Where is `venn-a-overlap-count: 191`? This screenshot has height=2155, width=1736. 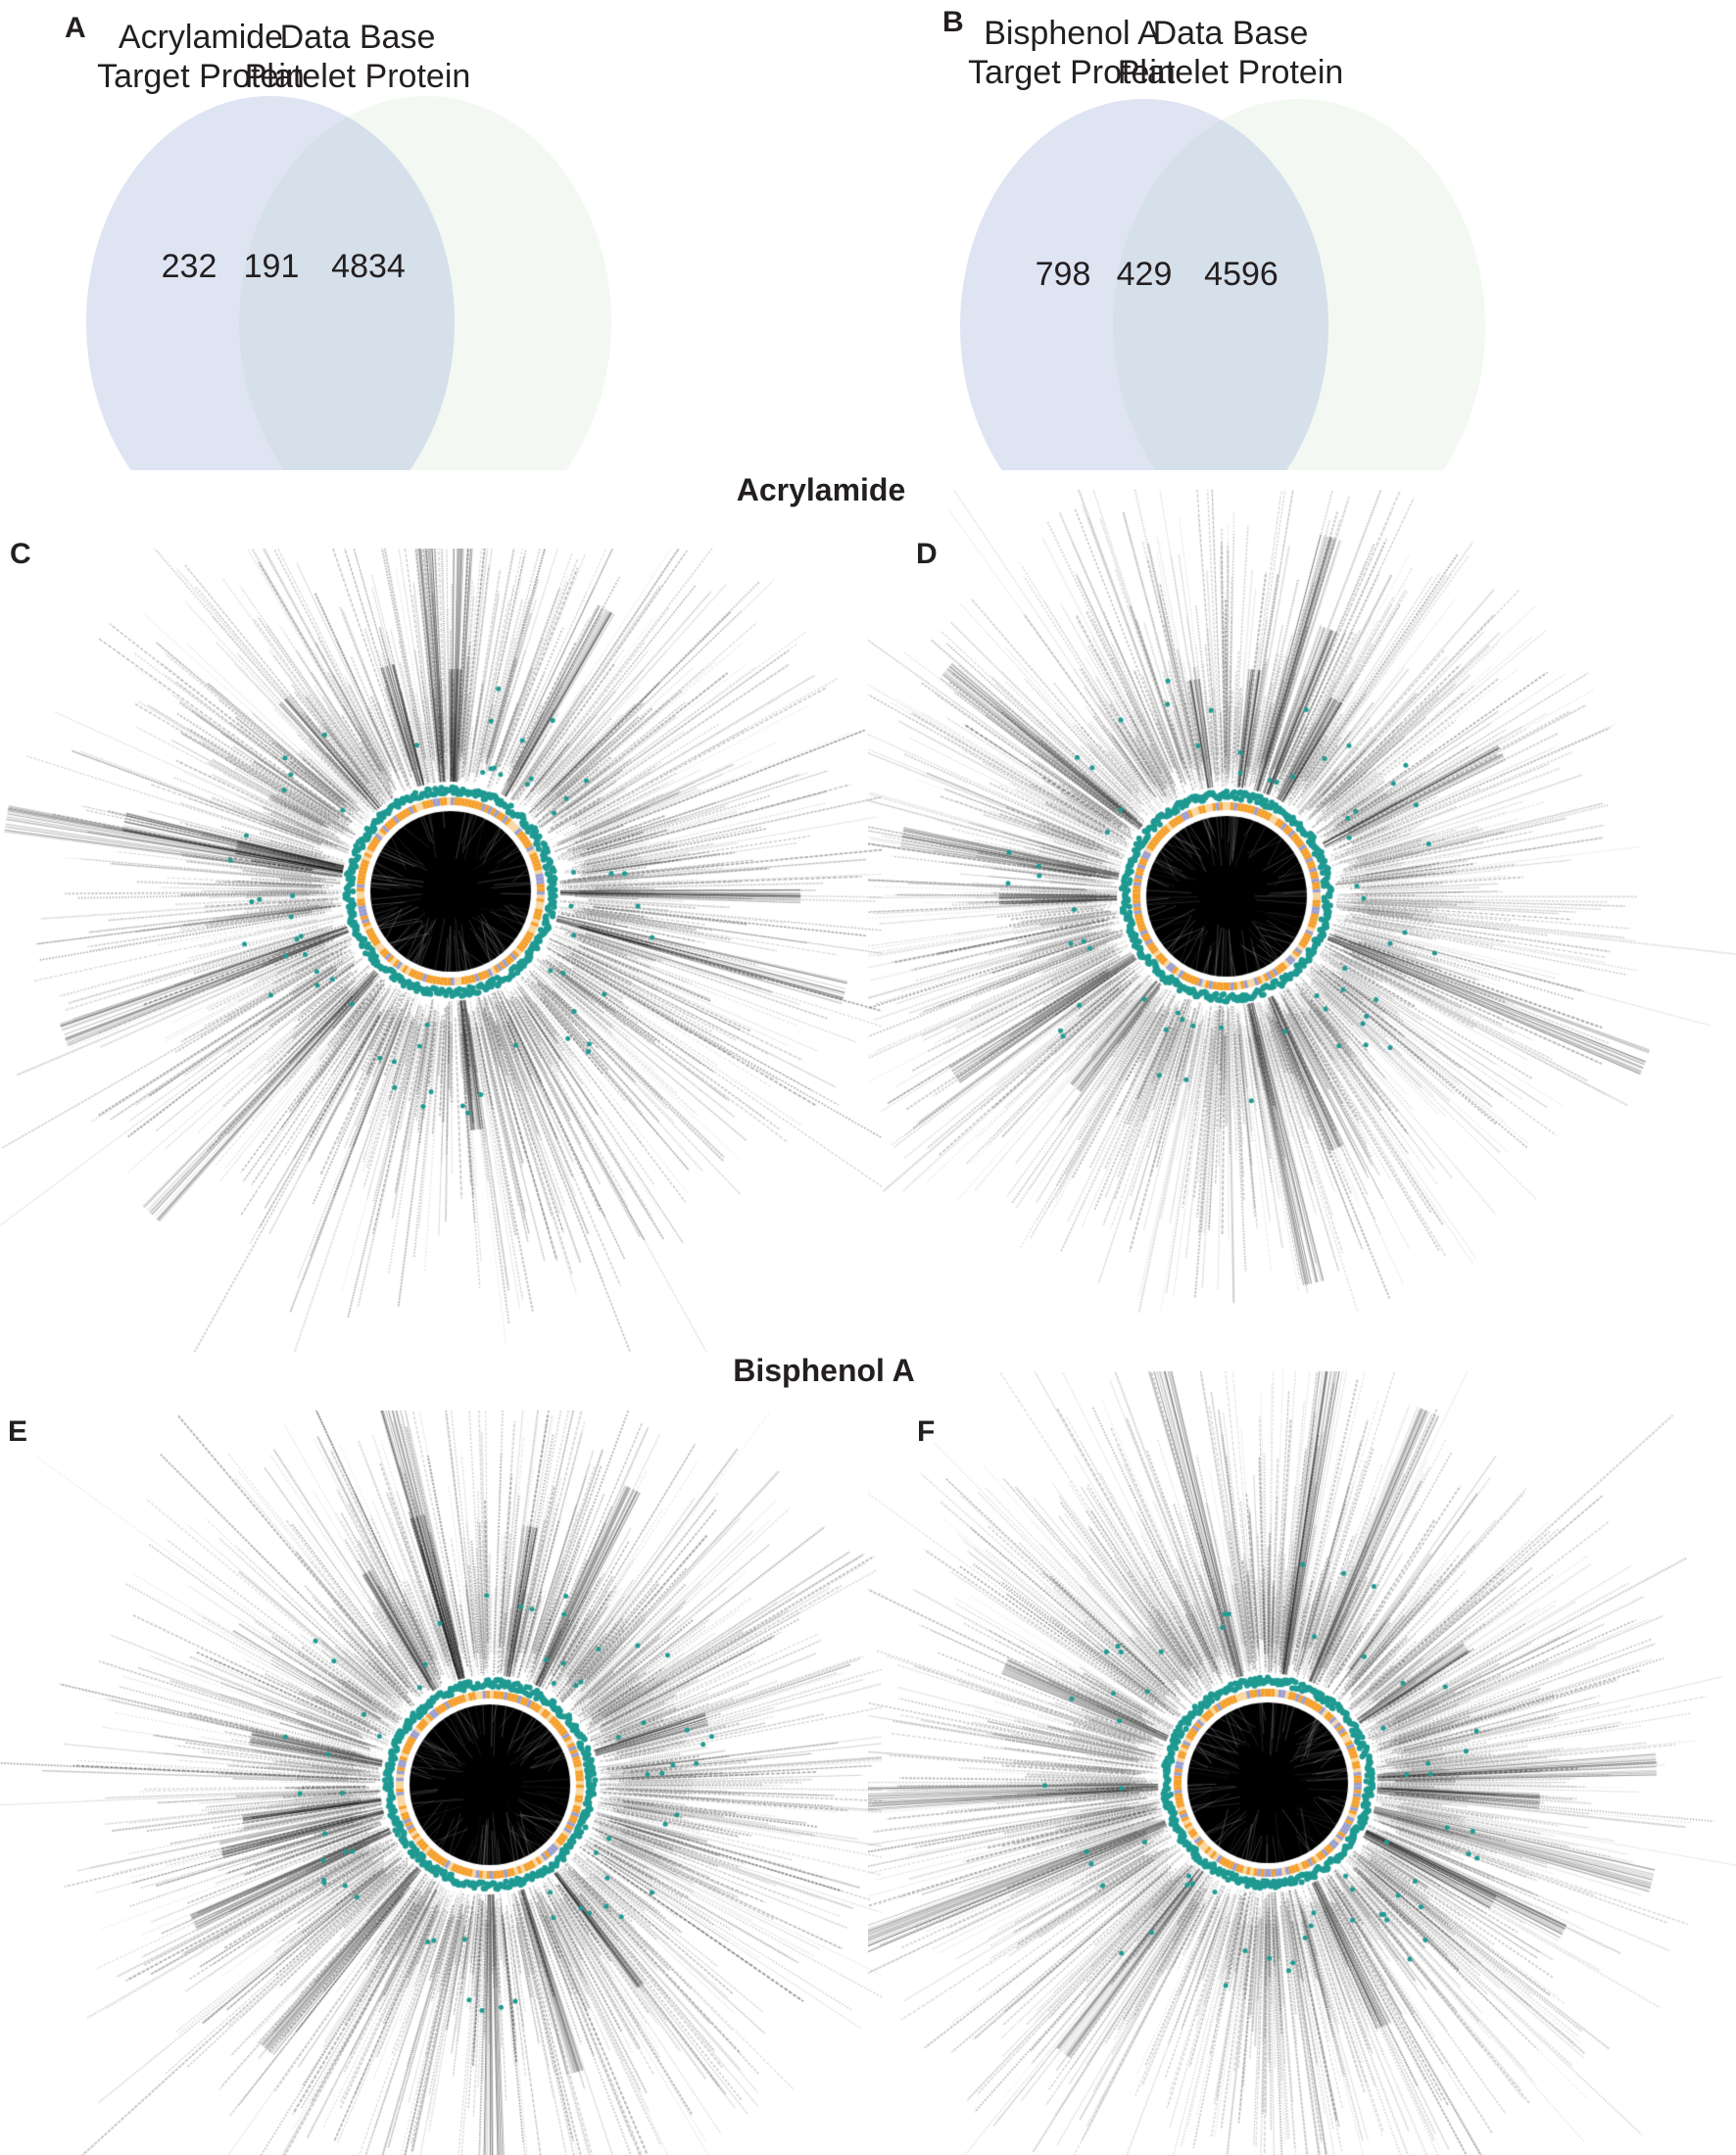
venn-a-overlap-count: 191 is located at coordinates (271, 266).